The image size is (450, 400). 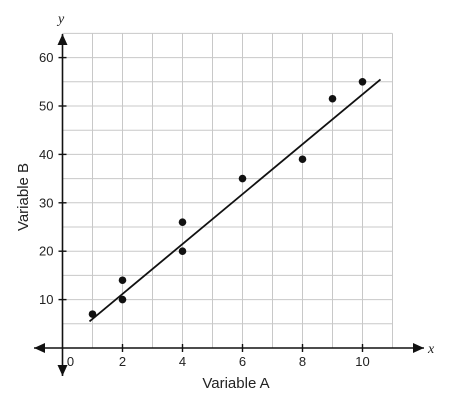 I want to click on x-axis-label: Variable A, so click(x=235, y=383).